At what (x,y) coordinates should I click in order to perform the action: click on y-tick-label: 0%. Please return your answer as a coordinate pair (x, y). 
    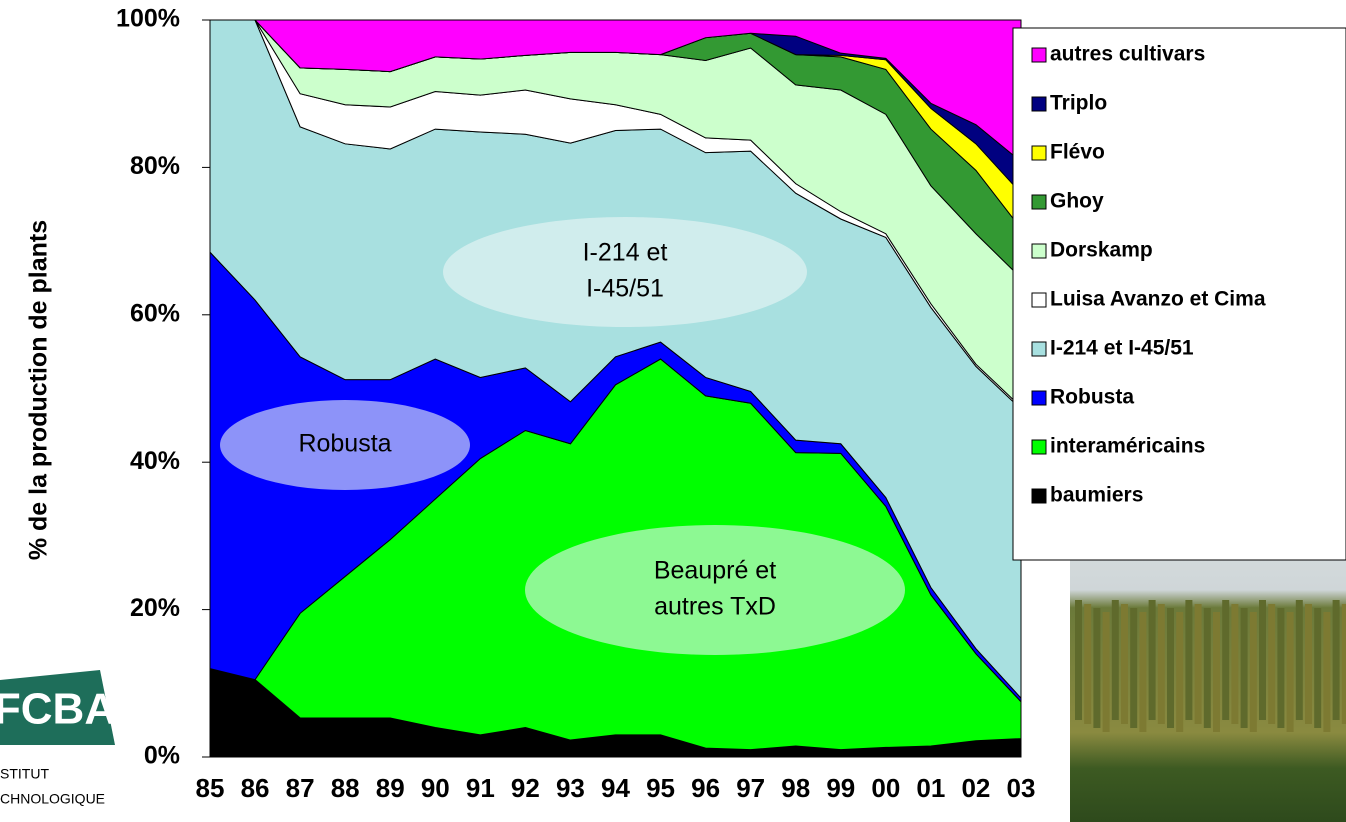
    Looking at the image, I should click on (162, 756).